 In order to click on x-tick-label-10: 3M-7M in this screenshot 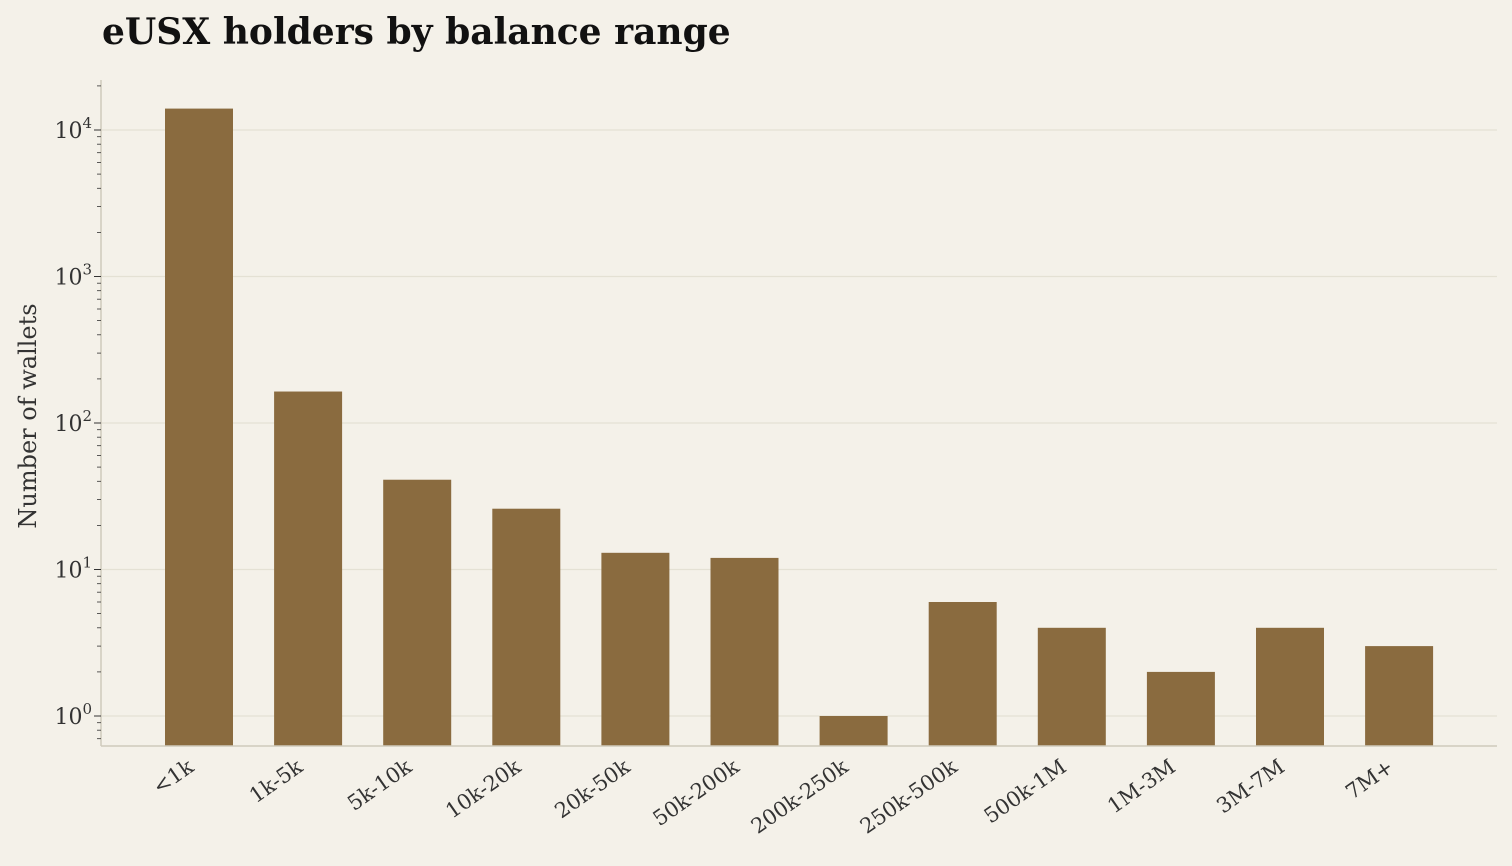, I will do `click(1250, 786)`.